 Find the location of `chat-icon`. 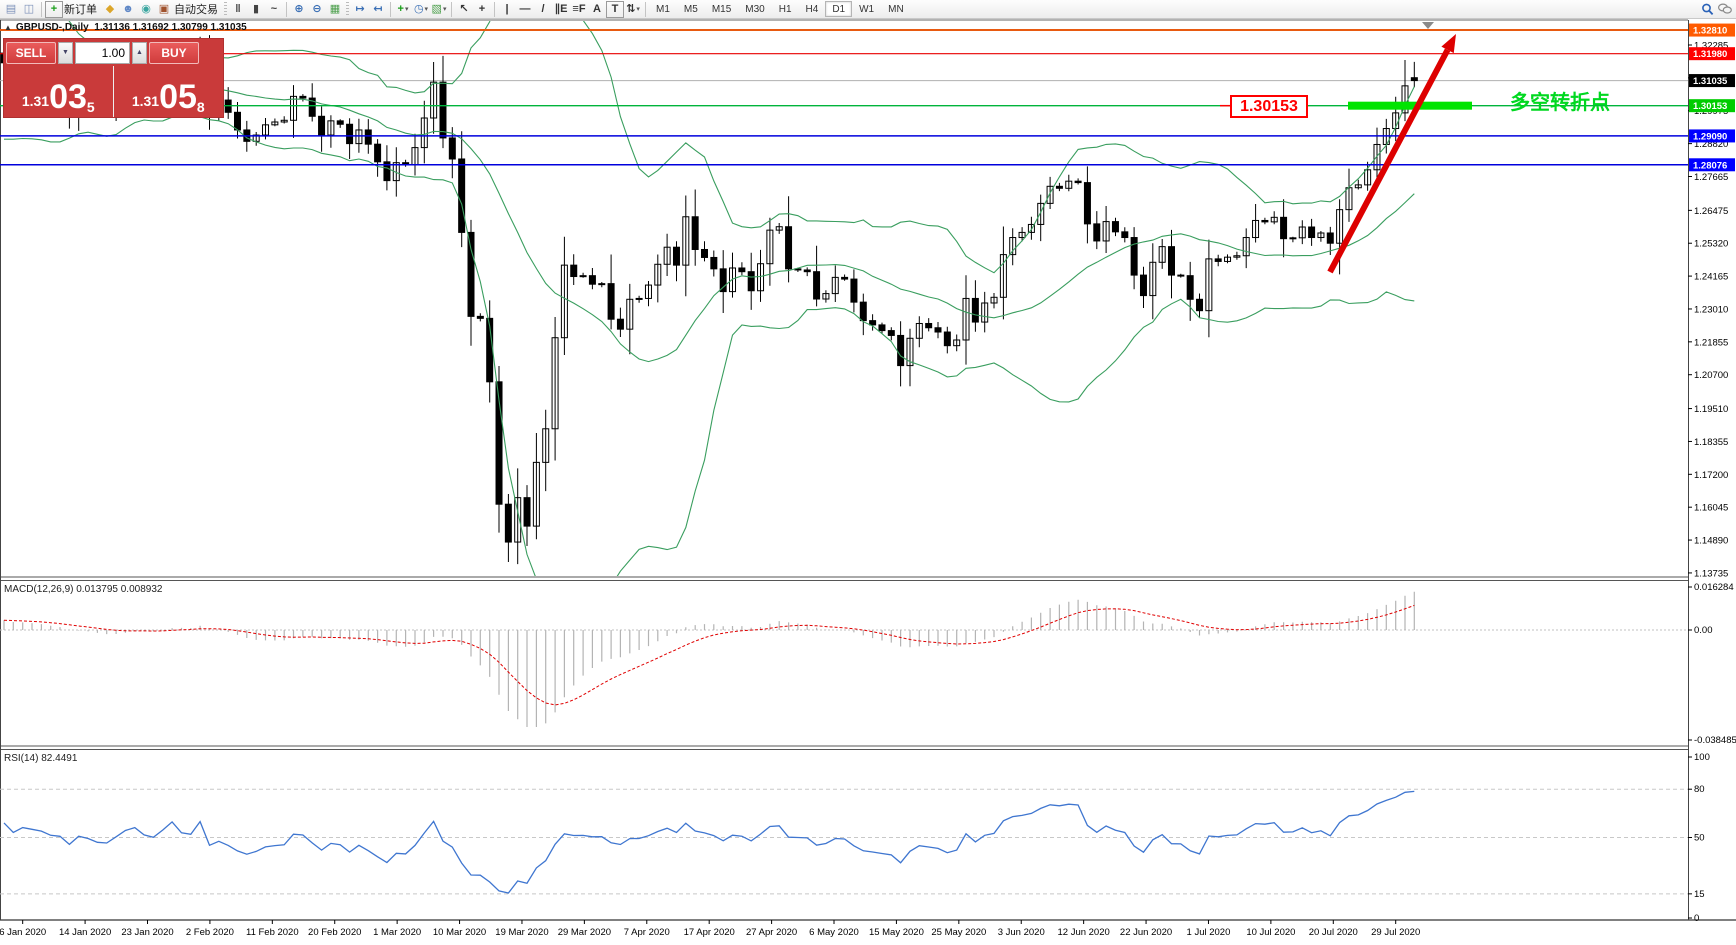

chat-icon is located at coordinates (1725, 9).